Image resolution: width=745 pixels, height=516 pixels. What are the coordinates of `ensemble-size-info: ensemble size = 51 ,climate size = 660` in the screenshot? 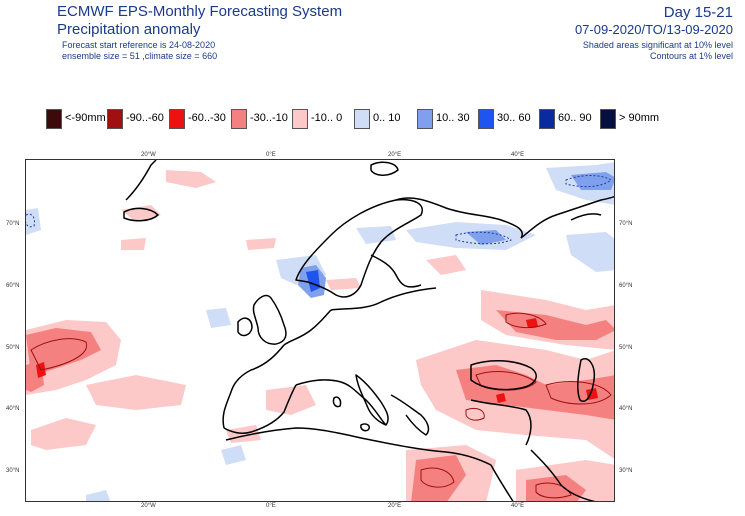 It's located at (140, 56).